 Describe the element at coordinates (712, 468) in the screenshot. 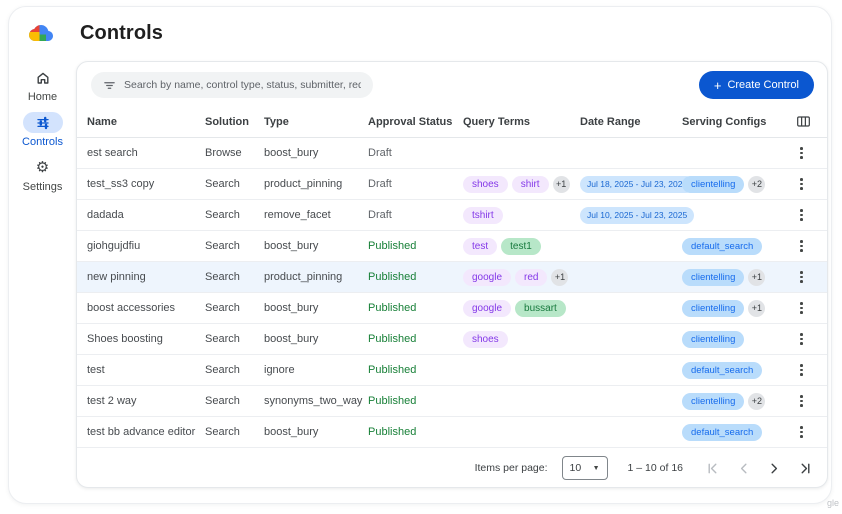

I see `first-page-button` at that location.